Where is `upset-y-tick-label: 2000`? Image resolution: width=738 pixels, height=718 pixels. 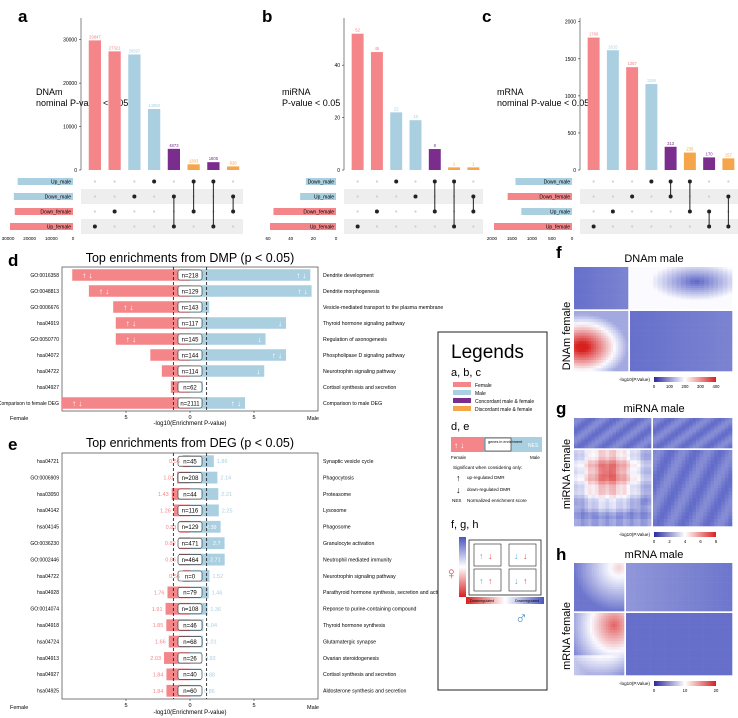 upset-y-tick-label: 2000 is located at coordinates (570, 23).